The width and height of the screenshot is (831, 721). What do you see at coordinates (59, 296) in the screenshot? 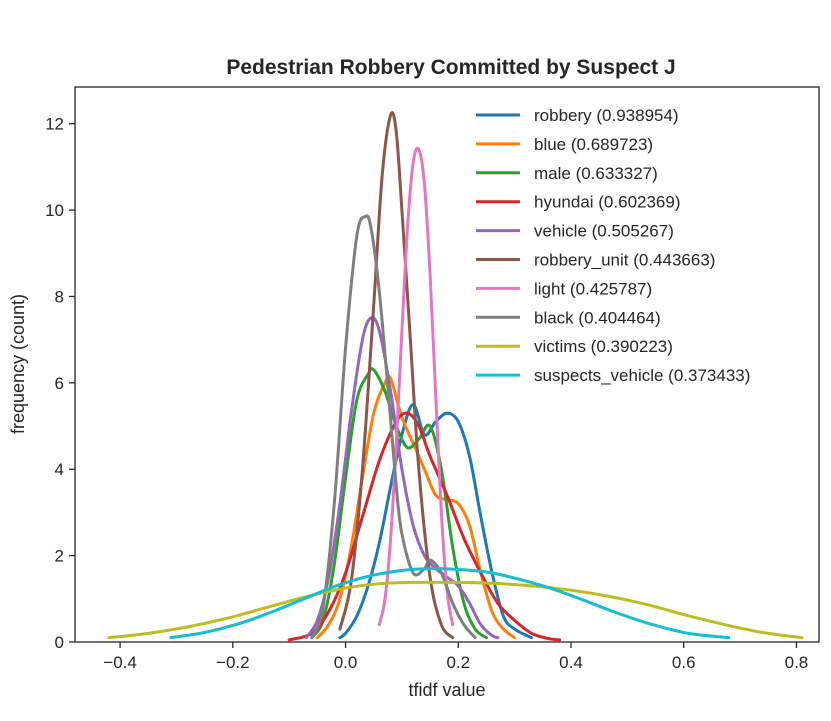
I see `y-tick-label: 8` at bounding box center [59, 296].